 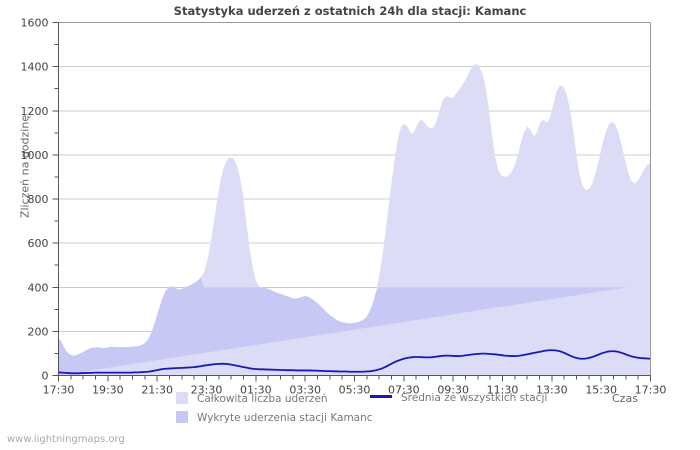 I want to click on legend-label-average: Średnia ze wszystkich stacji, so click(x=474, y=398).